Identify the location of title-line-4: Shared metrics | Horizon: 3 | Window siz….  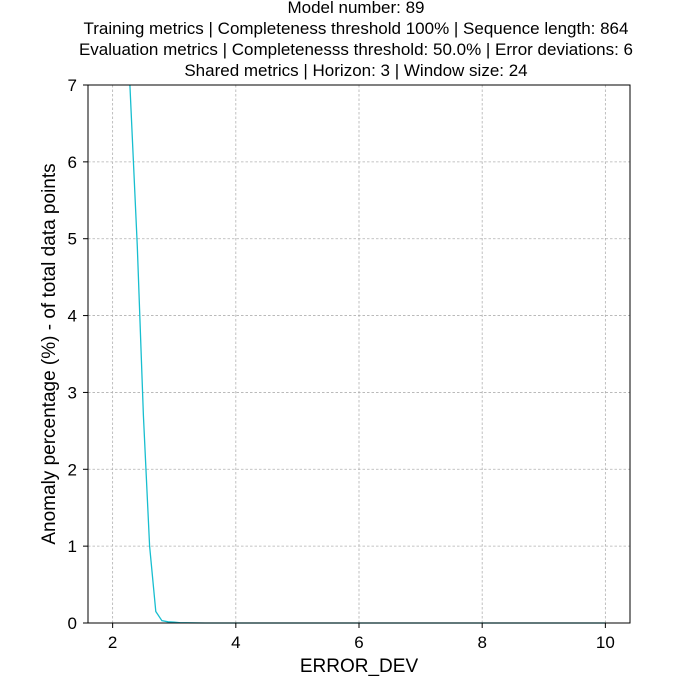
(355, 70).